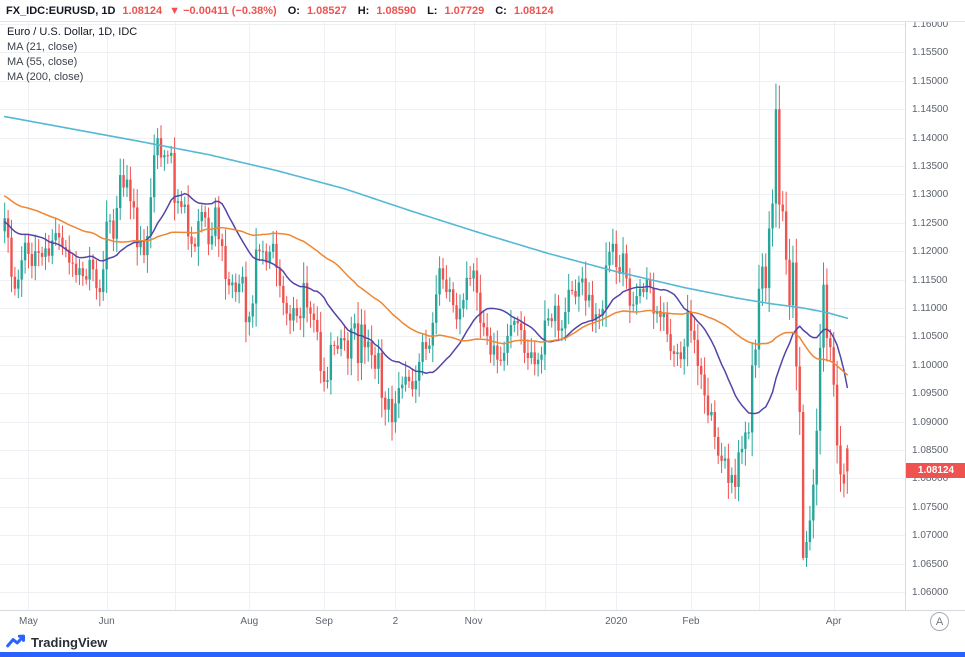 This screenshot has height=657, width=965. Describe the element at coordinates (935, 471) in the screenshot. I see `last-price-tag: 1.08124` at that location.